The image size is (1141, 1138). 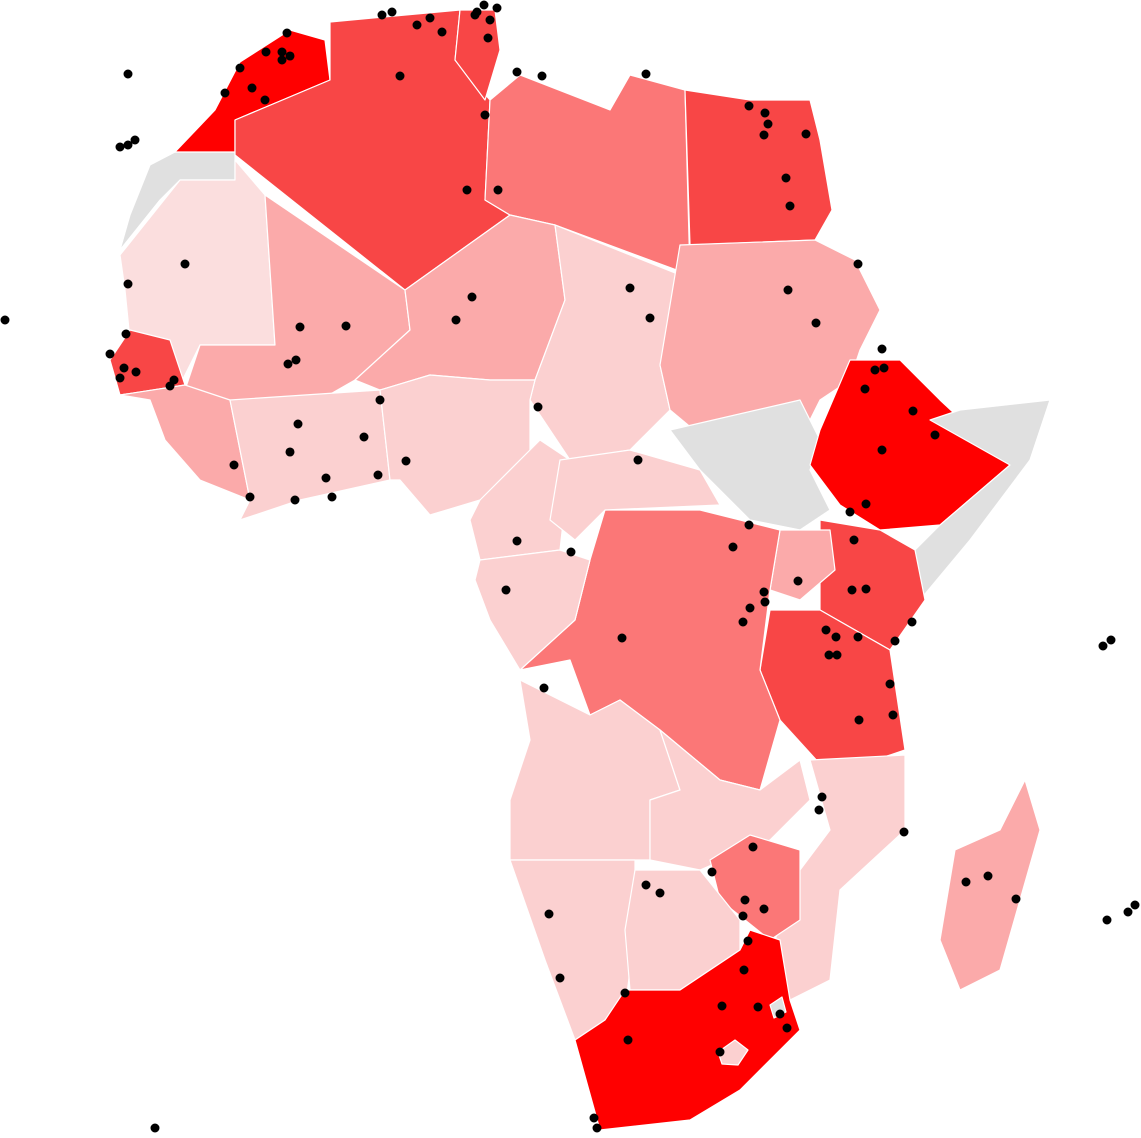 What do you see at coordinates (477, 55) in the screenshot?
I see `tunisia` at bounding box center [477, 55].